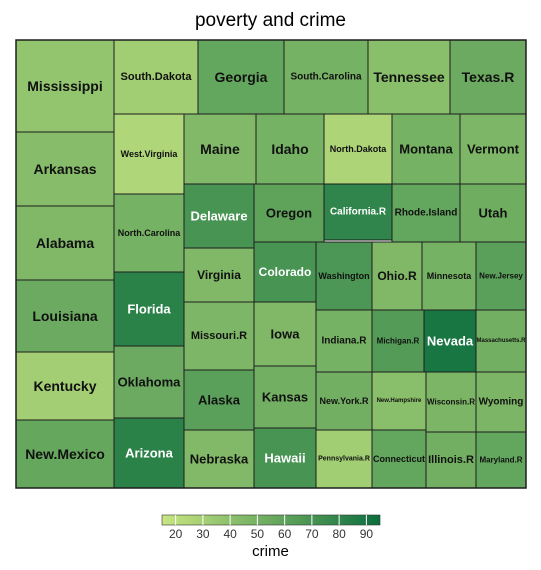 This screenshot has width=541, height=570. I want to click on treemap-label-illinois-r: Illinois.R, so click(451, 460).